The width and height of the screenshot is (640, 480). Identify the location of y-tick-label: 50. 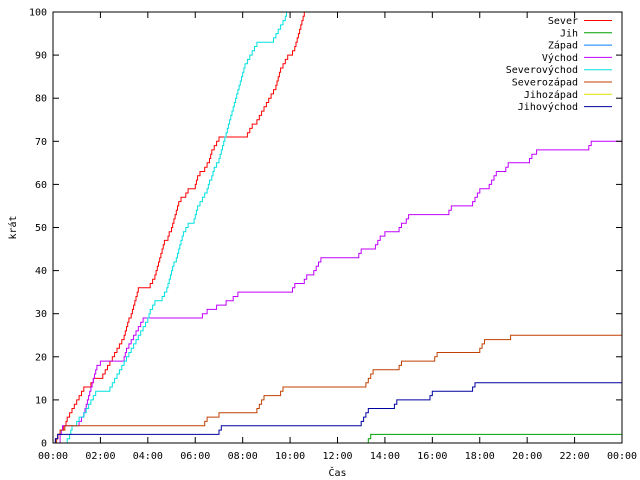
(41, 228).